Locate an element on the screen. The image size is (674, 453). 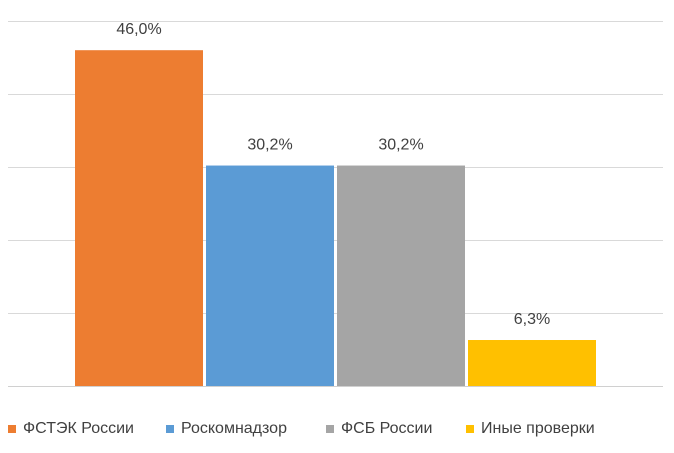
data-label-2: 30,2% is located at coordinates (269, 145).